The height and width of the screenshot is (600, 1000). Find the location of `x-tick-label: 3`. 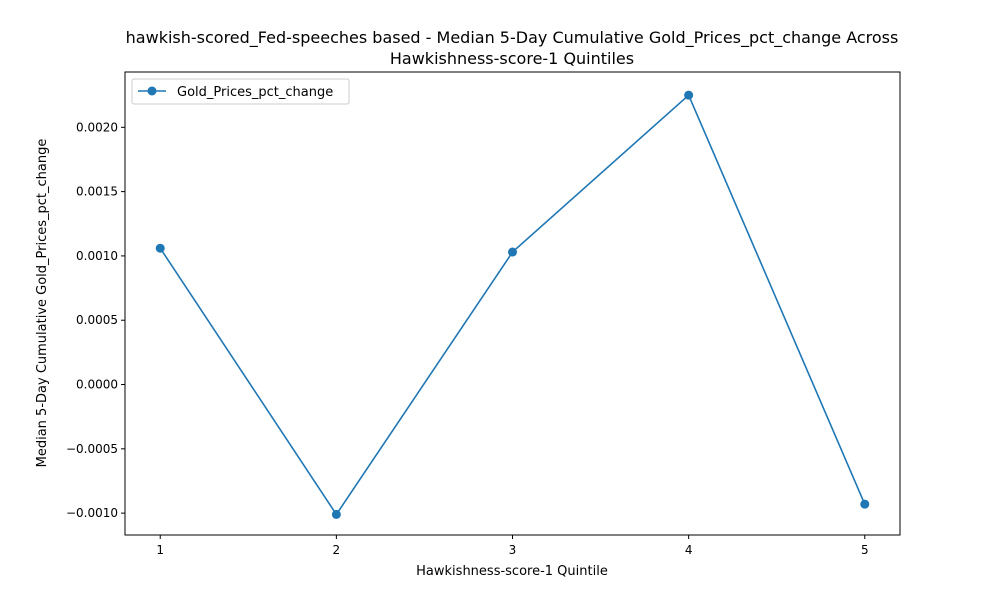

x-tick-label: 3 is located at coordinates (513, 550).